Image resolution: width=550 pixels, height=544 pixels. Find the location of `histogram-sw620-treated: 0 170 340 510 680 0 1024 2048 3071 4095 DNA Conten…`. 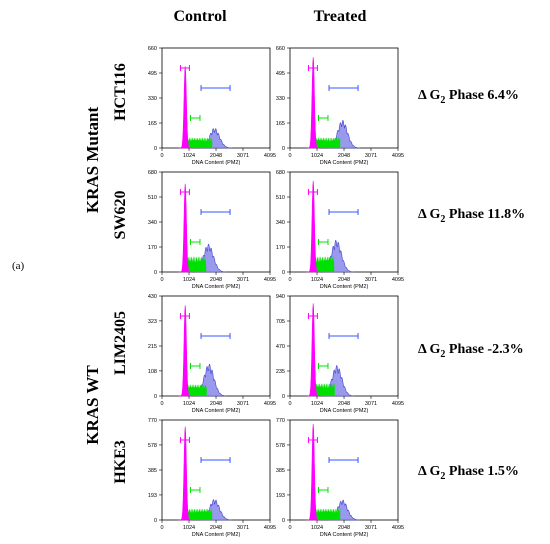

histogram-sw620-treated: 0 170 340 510 680 0 1024 2048 3071 4095 DNA Conten… is located at coordinates (340, 230).